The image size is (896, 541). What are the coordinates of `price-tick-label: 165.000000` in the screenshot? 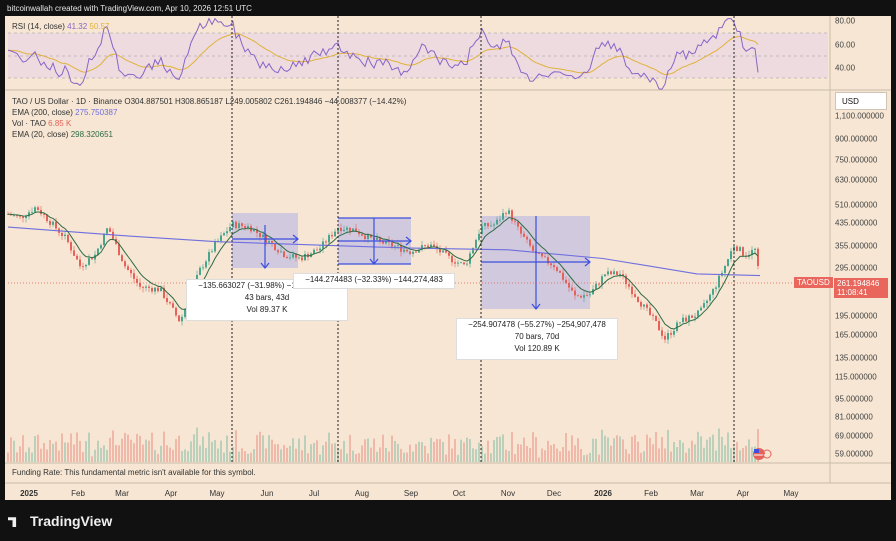 It's located at (856, 335).